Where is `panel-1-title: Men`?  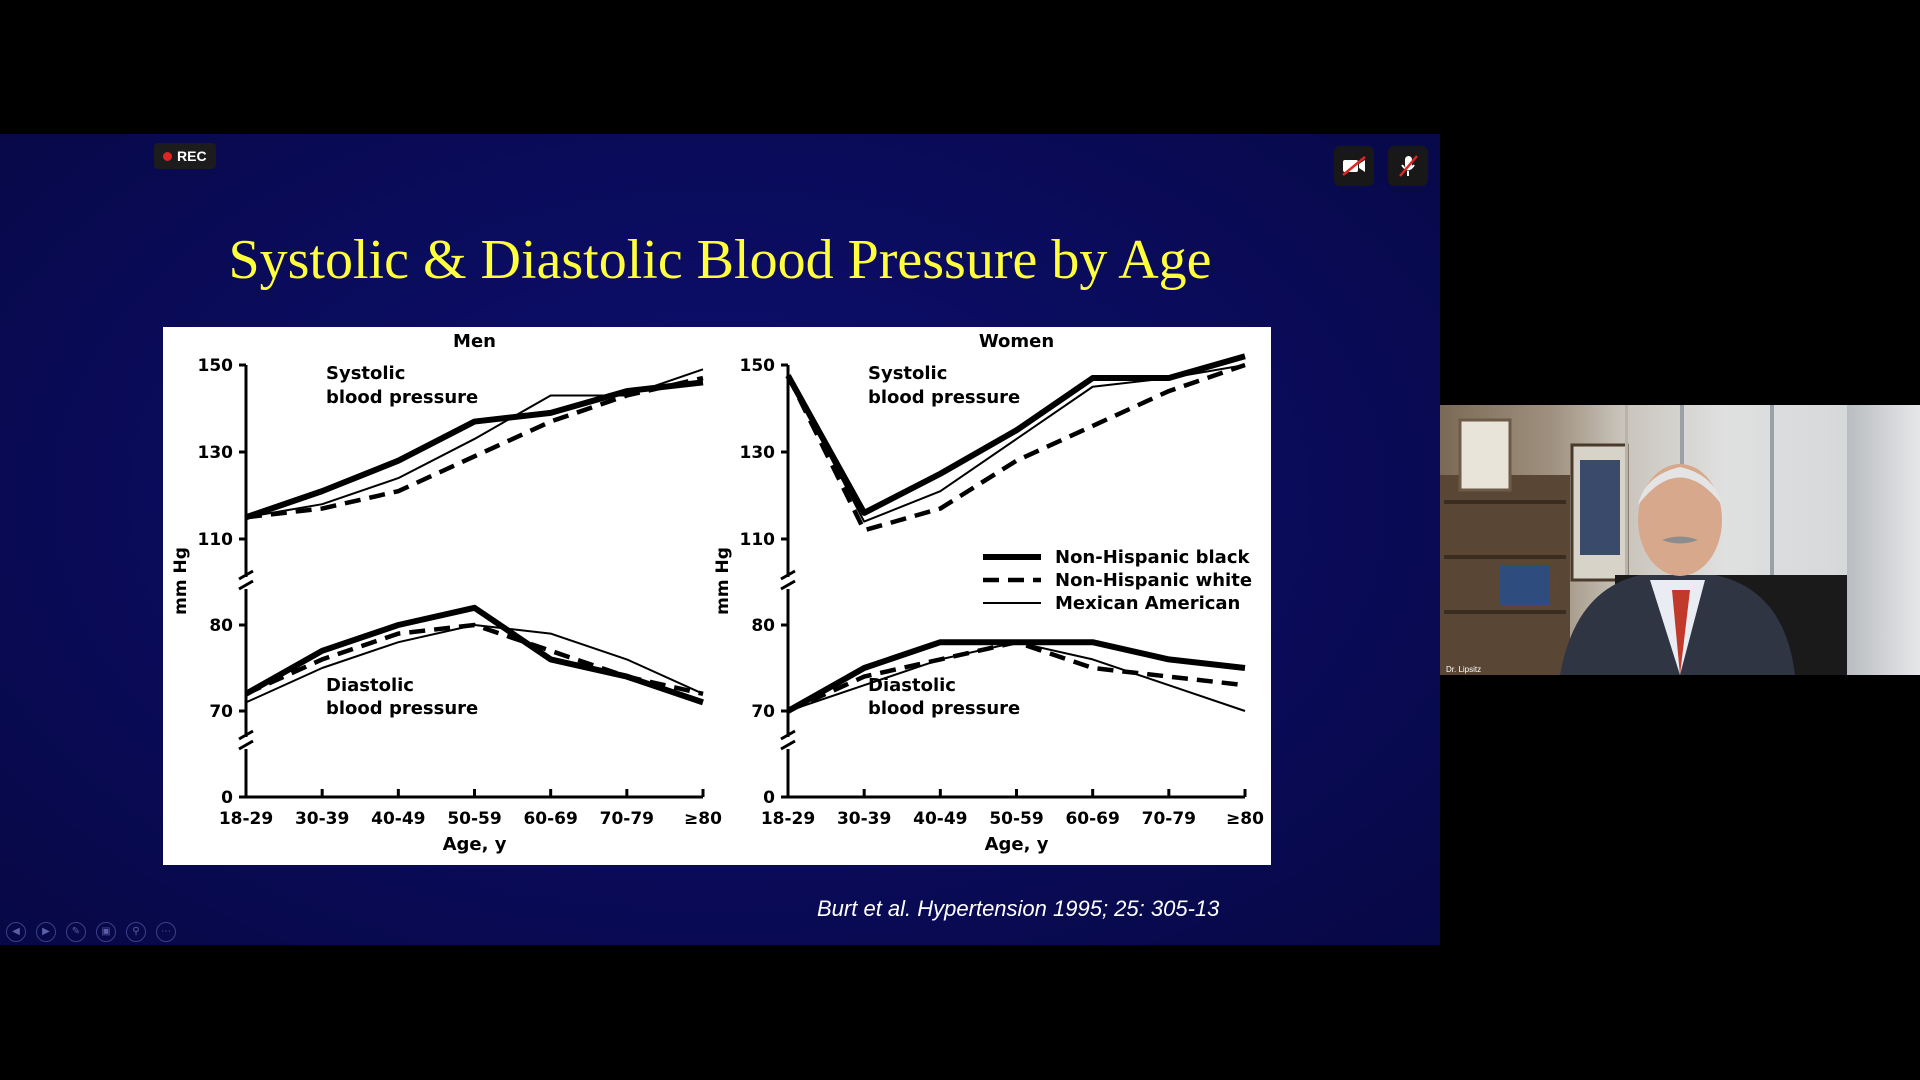
panel-1-title: Men is located at coordinates (474, 341).